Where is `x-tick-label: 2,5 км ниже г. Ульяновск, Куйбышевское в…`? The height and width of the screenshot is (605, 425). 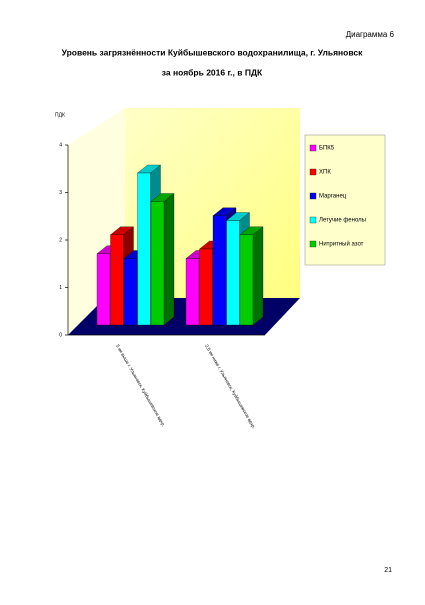 x-tick-label: 2,5 км ниже г. Ульяновск, Куйбышевское в… is located at coordinates (230, 386).